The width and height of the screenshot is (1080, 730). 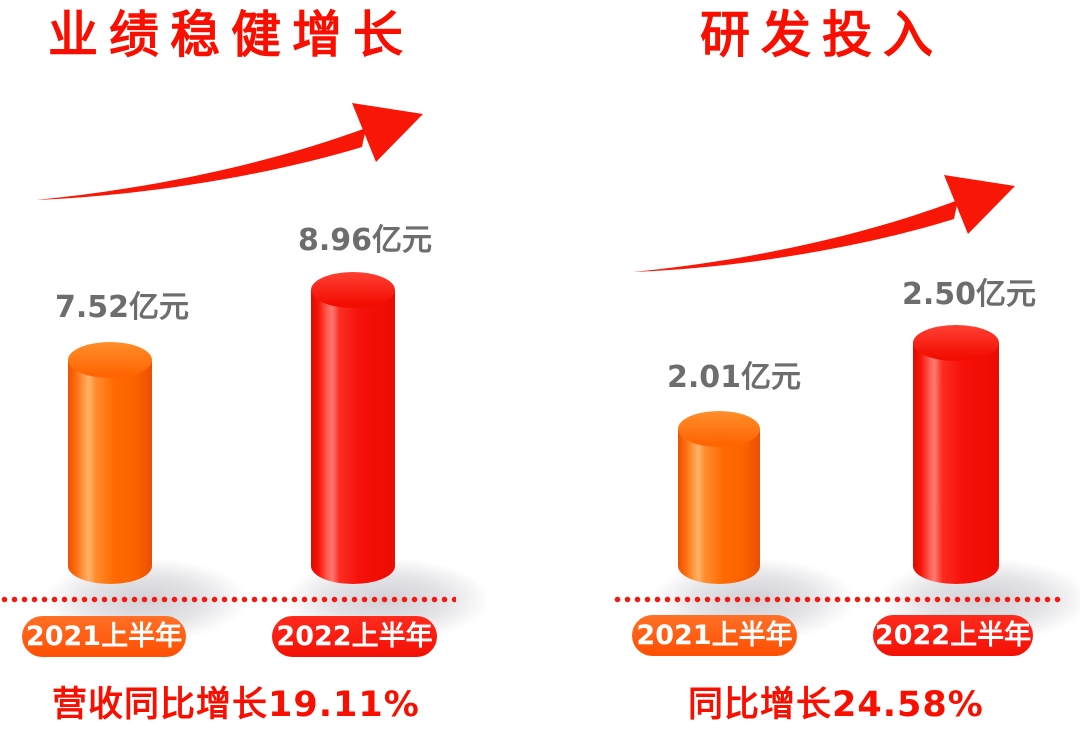 What do you see at coordinates (836, 705) in the screenshot?
I see `caption-rnd-growth: 同比增长24.58%` at bounding box center [836, 705].